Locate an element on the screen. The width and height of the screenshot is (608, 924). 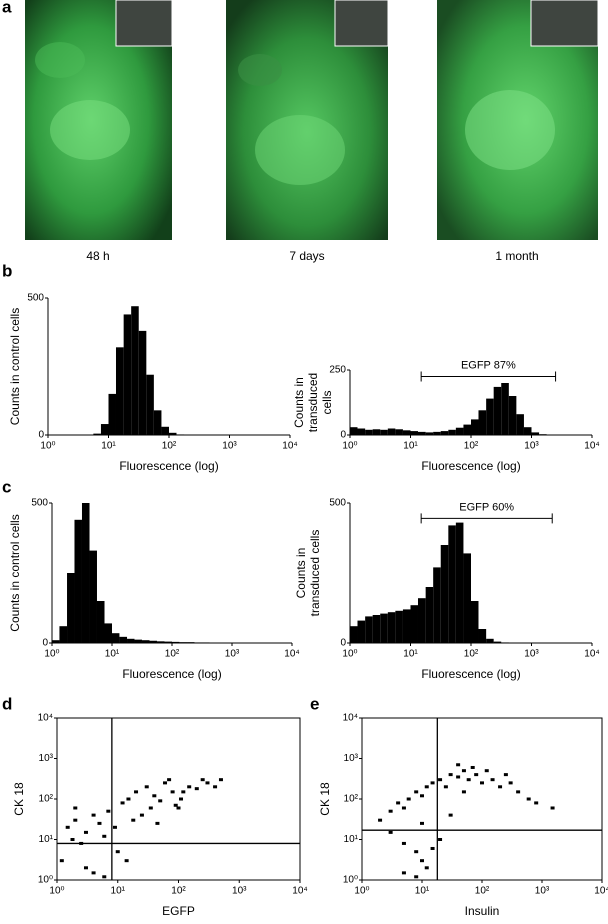
y-tick-label: 10⁰ is located at coordinates (350, 880).